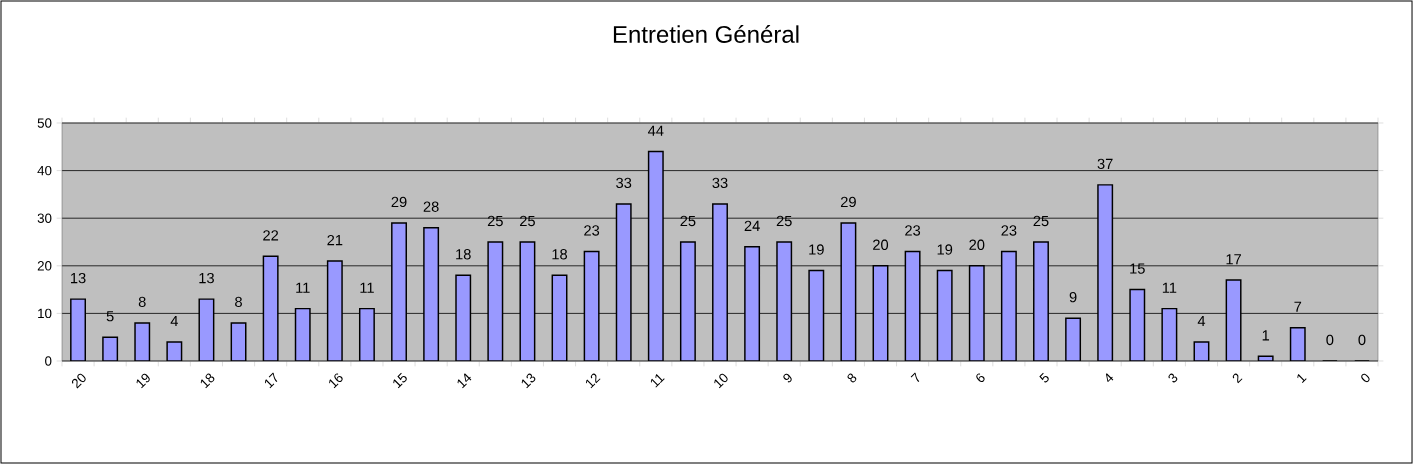  What do you see at coordinates (752, 225) in the screenshot?
I see `data-label: 24` at bounding box center [752, 225].